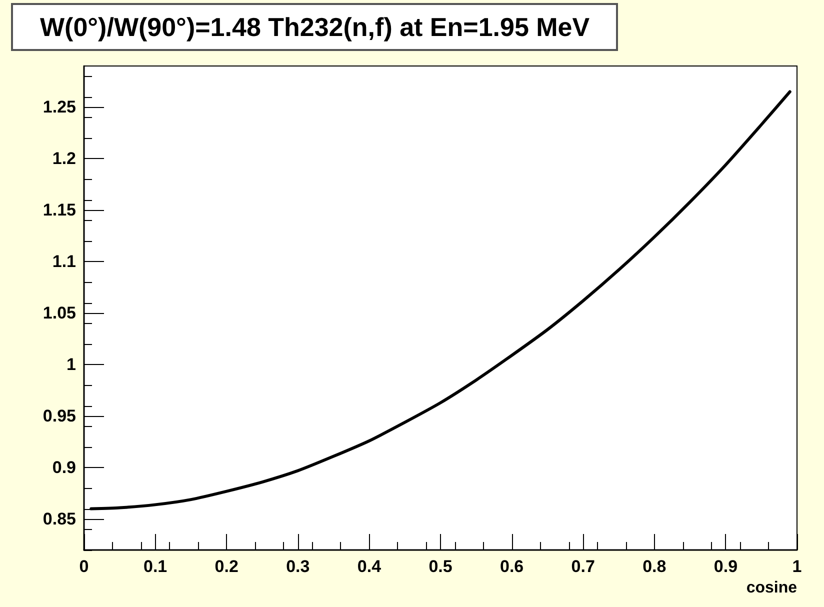  Describe the element at coordinates (59, 107) in the screenshot. I see `y-tick-label: 1.25` at that location.